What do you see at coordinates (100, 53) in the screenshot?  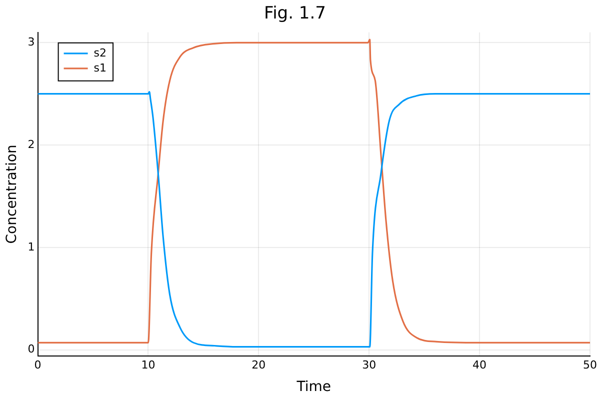 I see `legend-label: s2` at bounding box center [100, 53].